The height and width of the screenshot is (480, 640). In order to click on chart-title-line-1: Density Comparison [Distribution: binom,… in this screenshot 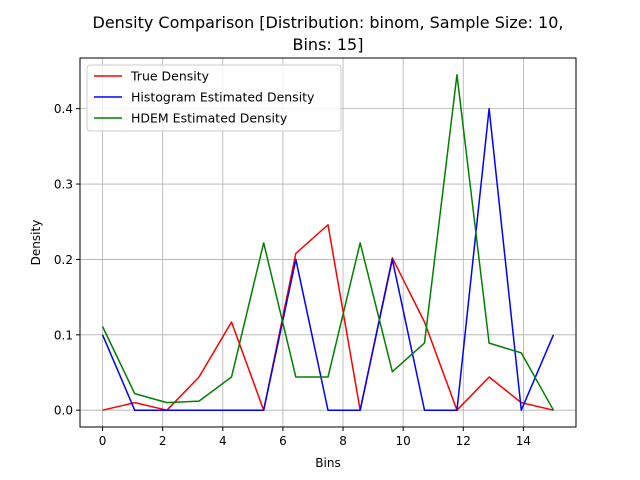, I will do `click(328, 22)`.